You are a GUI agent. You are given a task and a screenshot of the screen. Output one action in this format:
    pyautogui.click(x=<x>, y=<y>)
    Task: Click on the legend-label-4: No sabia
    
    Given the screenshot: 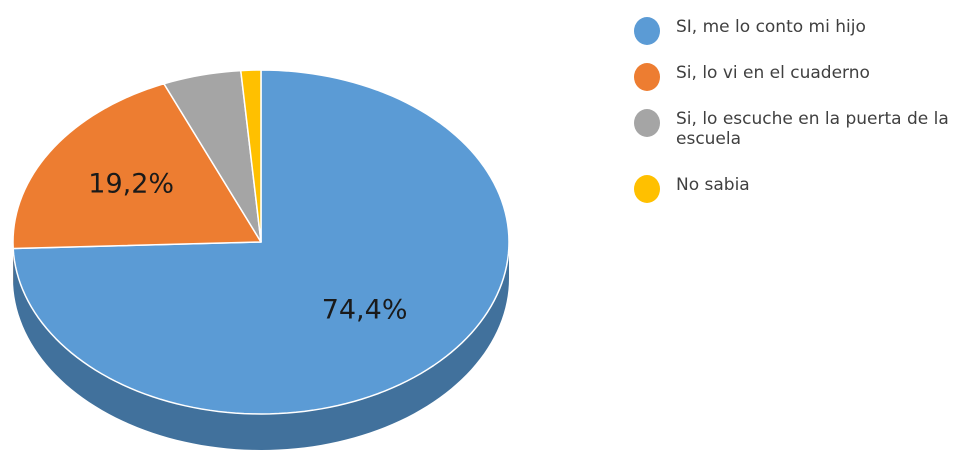 What is the action you would take?
    pyautogui.click(x=713, y=185)
    